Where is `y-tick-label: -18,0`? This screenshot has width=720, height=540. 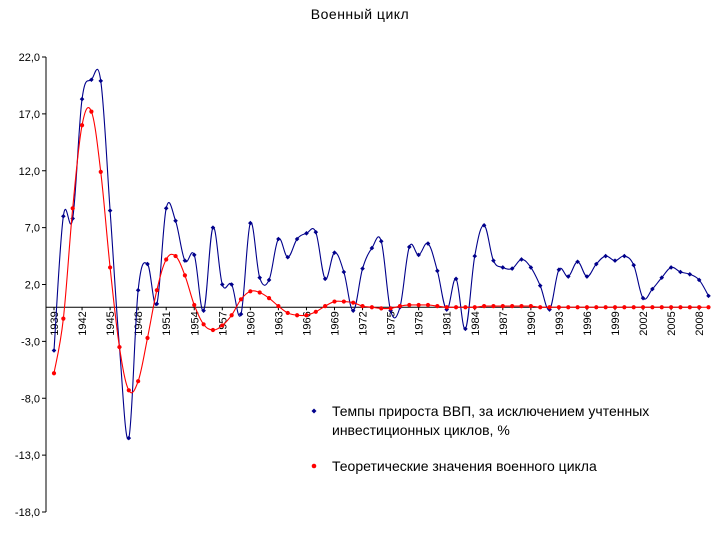
y-tick-label: -18,0 is located at coordinates (27, 513).